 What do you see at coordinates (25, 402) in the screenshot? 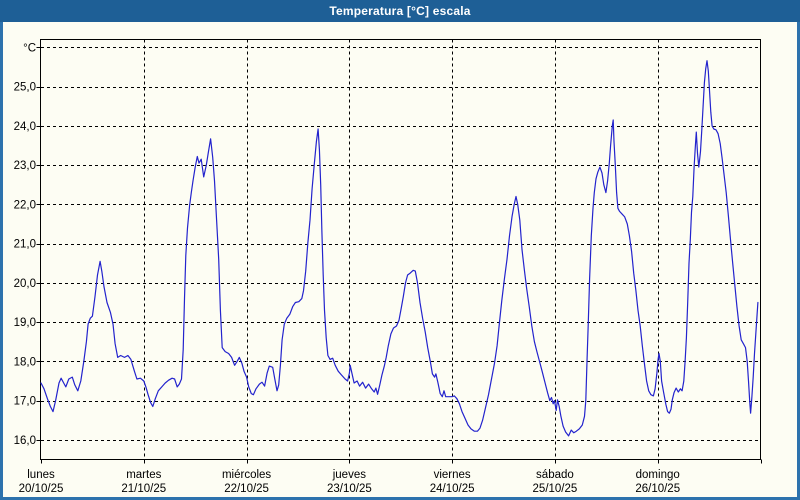
I see `y-axis-label: 17,0` at bounding box center [25, 402].